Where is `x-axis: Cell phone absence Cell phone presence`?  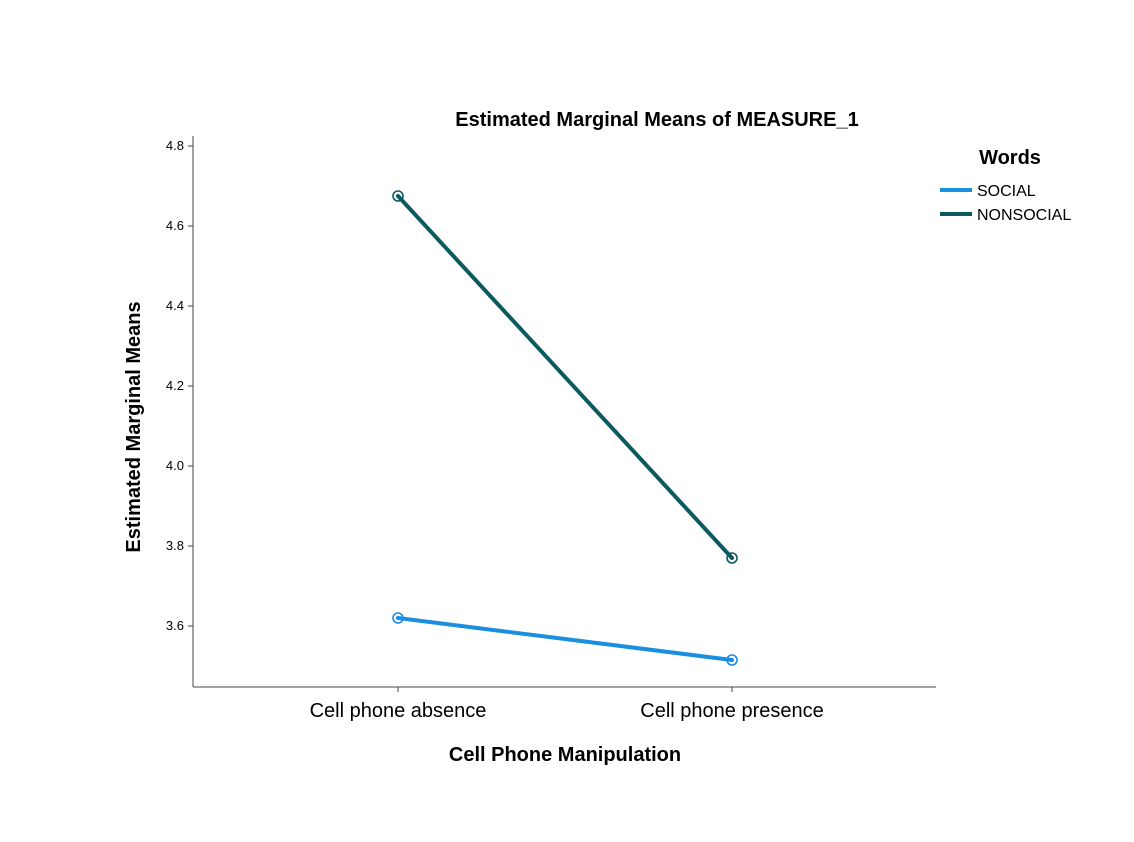
x-axis: Cell phone absence Cell phone presence is located at coordinates (564, 704).